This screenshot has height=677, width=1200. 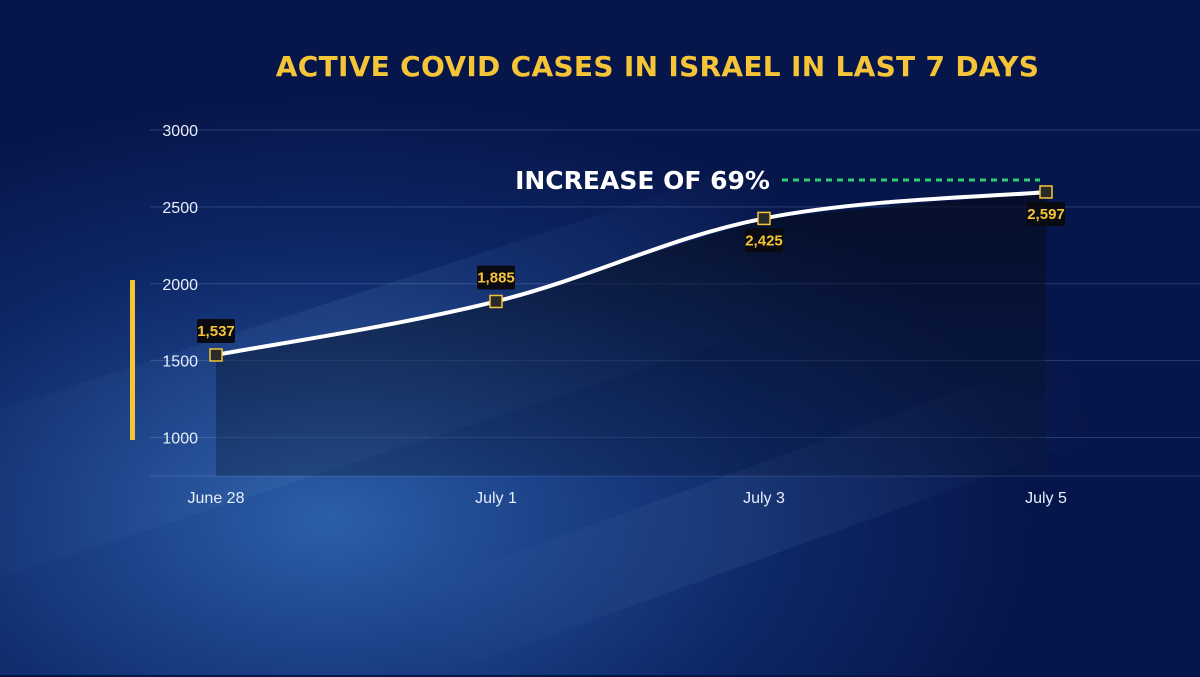 I want to click on y-axis: 3000 2500 2000 1500 1000, so click(x=180, y=285).